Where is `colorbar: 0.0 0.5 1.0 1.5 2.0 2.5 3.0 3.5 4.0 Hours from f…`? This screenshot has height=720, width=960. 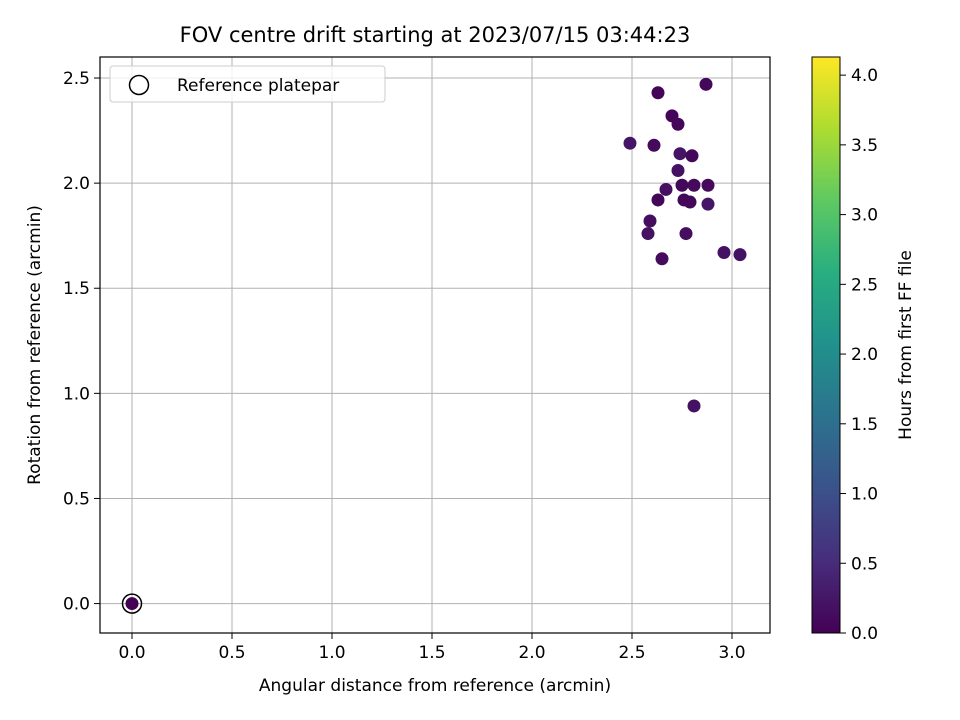 colorbar: 0.0 0.5 1.0 1.5 2.0 2.5 3.0 3.5 4.0 Hours from f… is located at coordinates (863, 350).